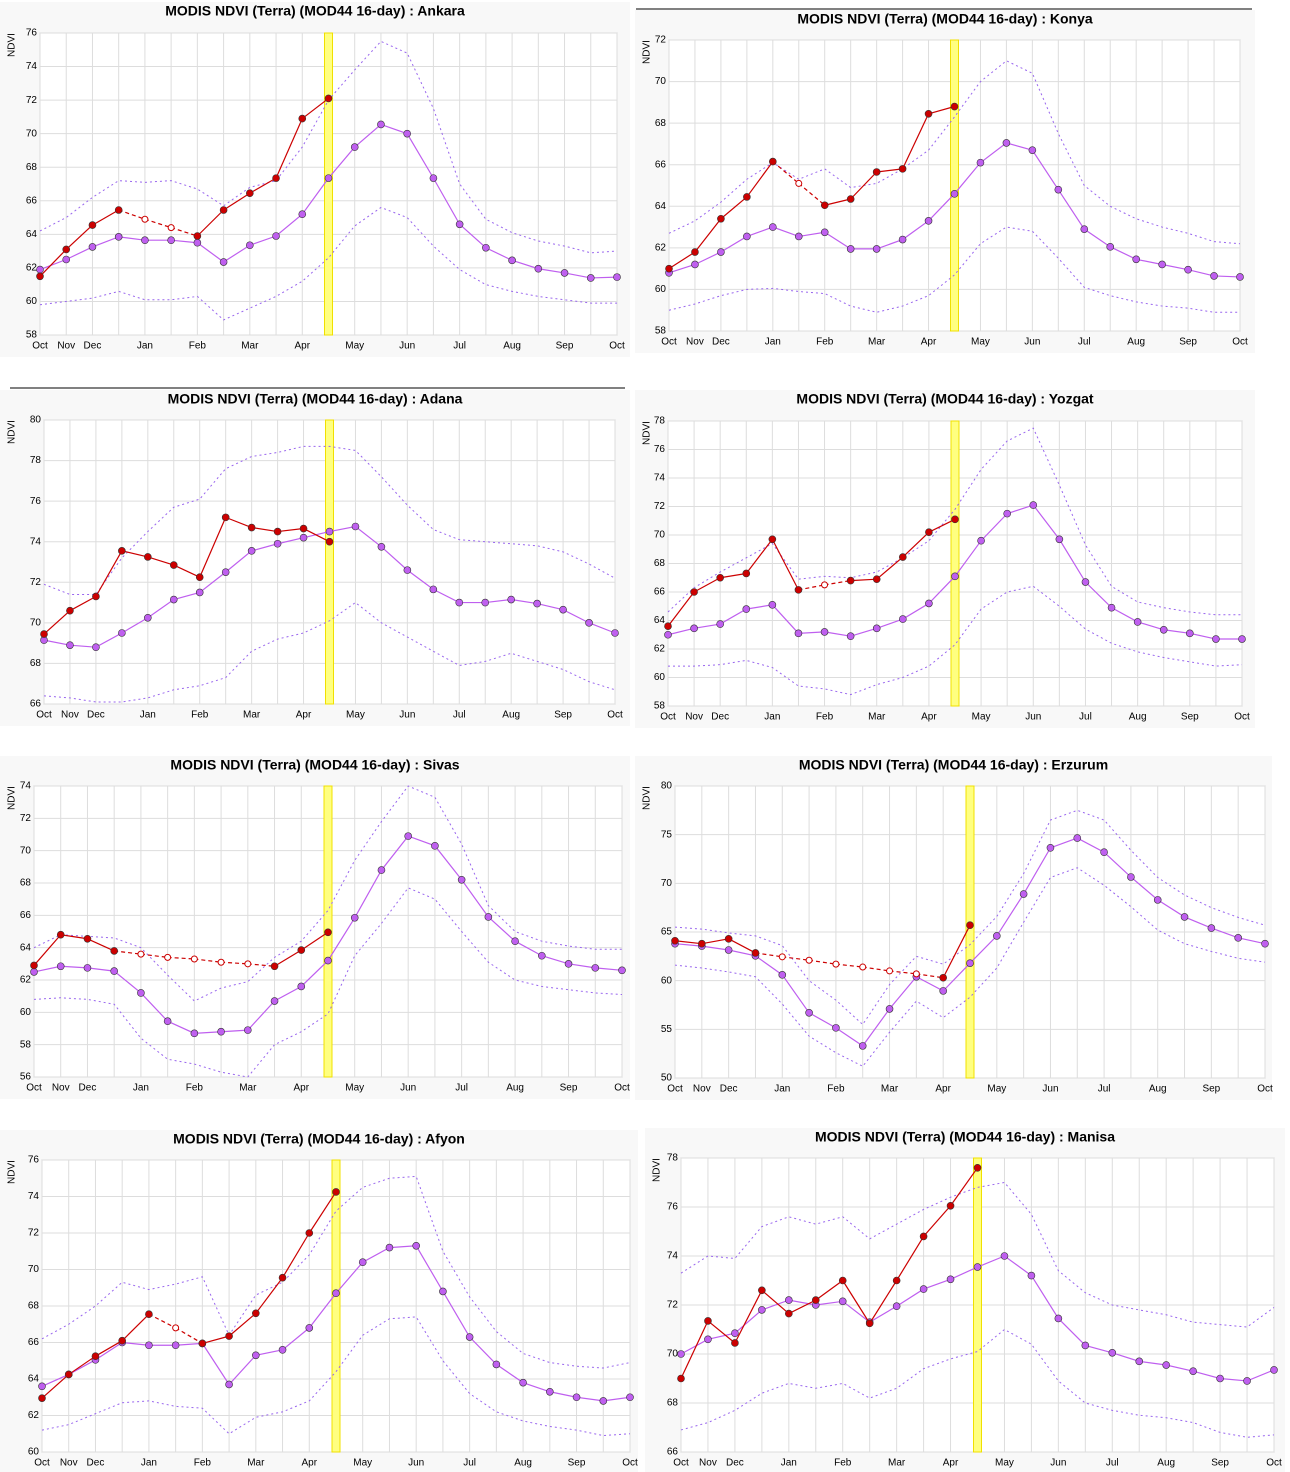 The image size is (1290, 1472). I want to click on x-tick-label: Aug, so click(515, 1088).